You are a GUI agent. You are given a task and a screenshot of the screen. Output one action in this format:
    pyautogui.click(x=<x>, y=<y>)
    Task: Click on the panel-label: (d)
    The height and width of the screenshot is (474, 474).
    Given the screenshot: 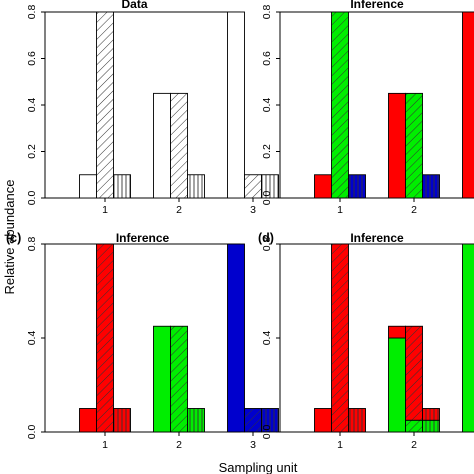 What is the action you would take?
    pyautogui.click(x=266, y=238)
    